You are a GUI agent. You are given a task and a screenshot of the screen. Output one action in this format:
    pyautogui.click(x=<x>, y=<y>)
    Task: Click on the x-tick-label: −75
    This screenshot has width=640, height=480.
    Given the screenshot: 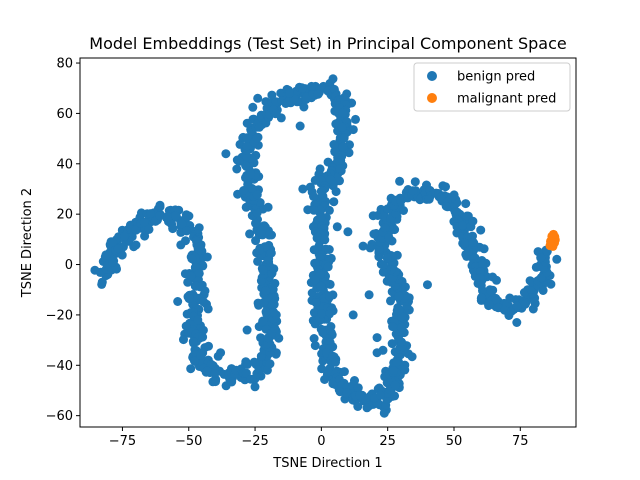 What is the action you would take?
    pyautogui.click(x=122, y=441)
    